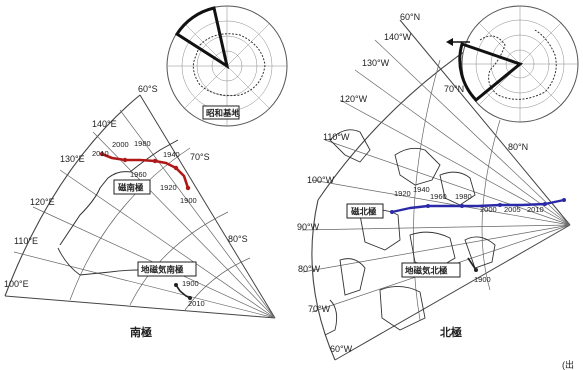 The height and width of the screenshot is (370, 583). I want to click on north-meridian-70w: 70°W, so click(319, 309).